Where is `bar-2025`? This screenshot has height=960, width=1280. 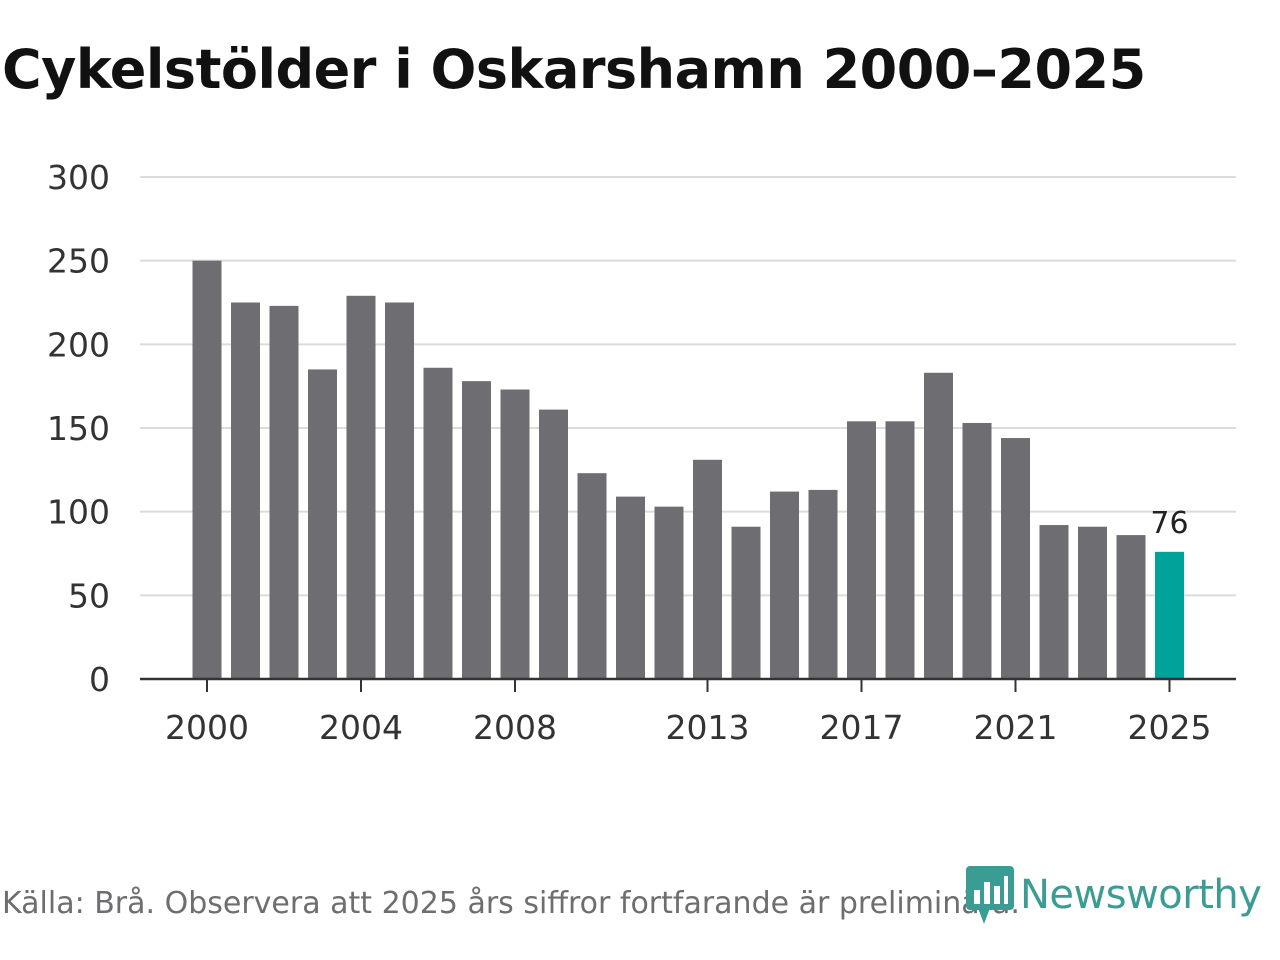
bar-2025 is located at coordinates (1169, 615).